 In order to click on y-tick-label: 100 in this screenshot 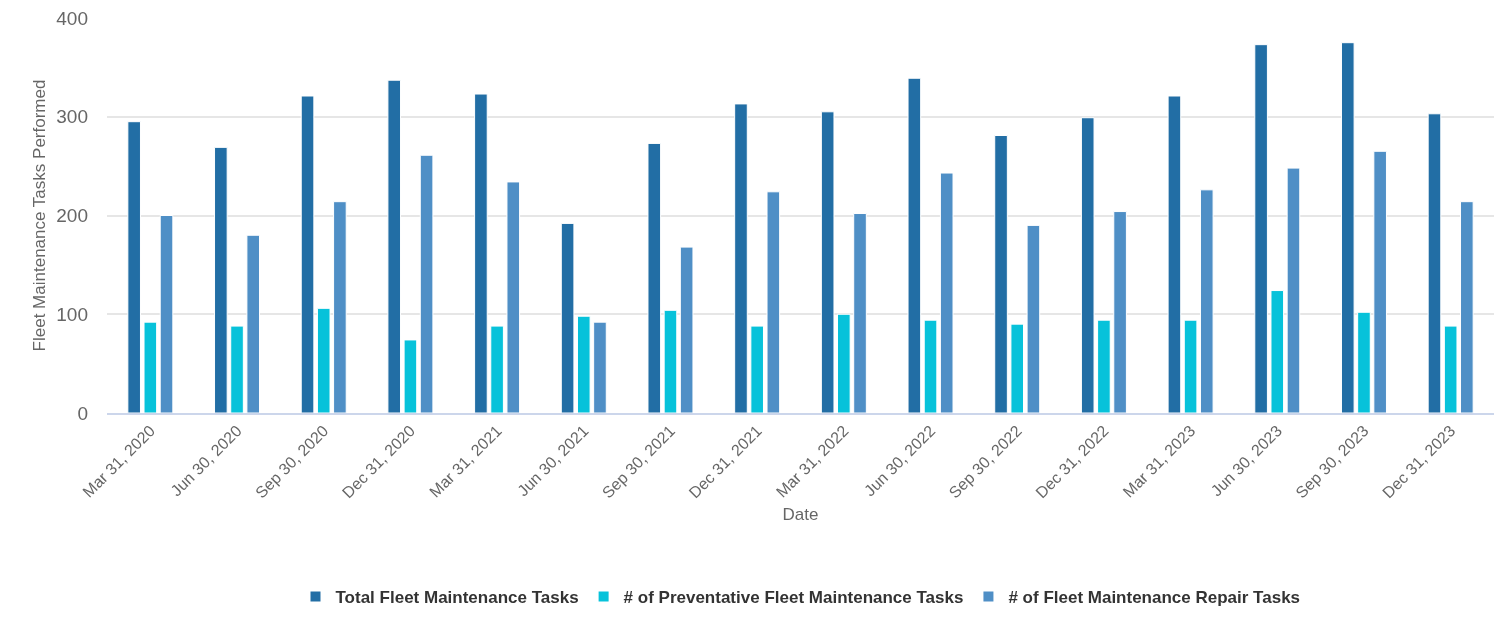, I will do `click(72, 314)`.